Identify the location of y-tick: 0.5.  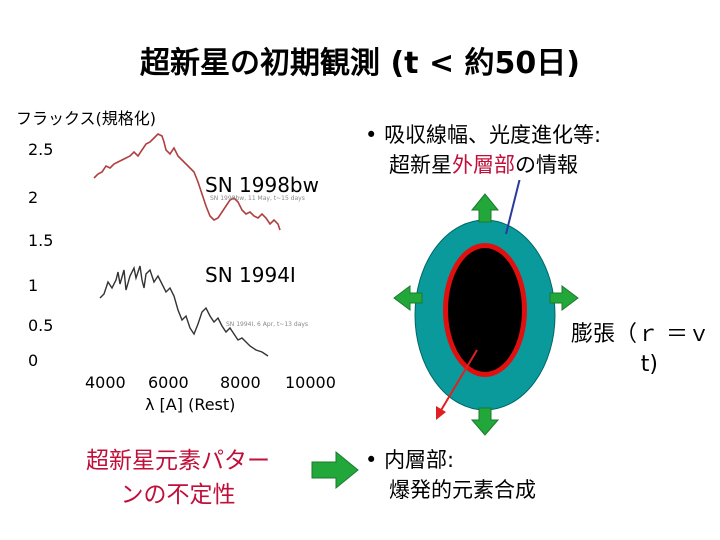
(41, 325).